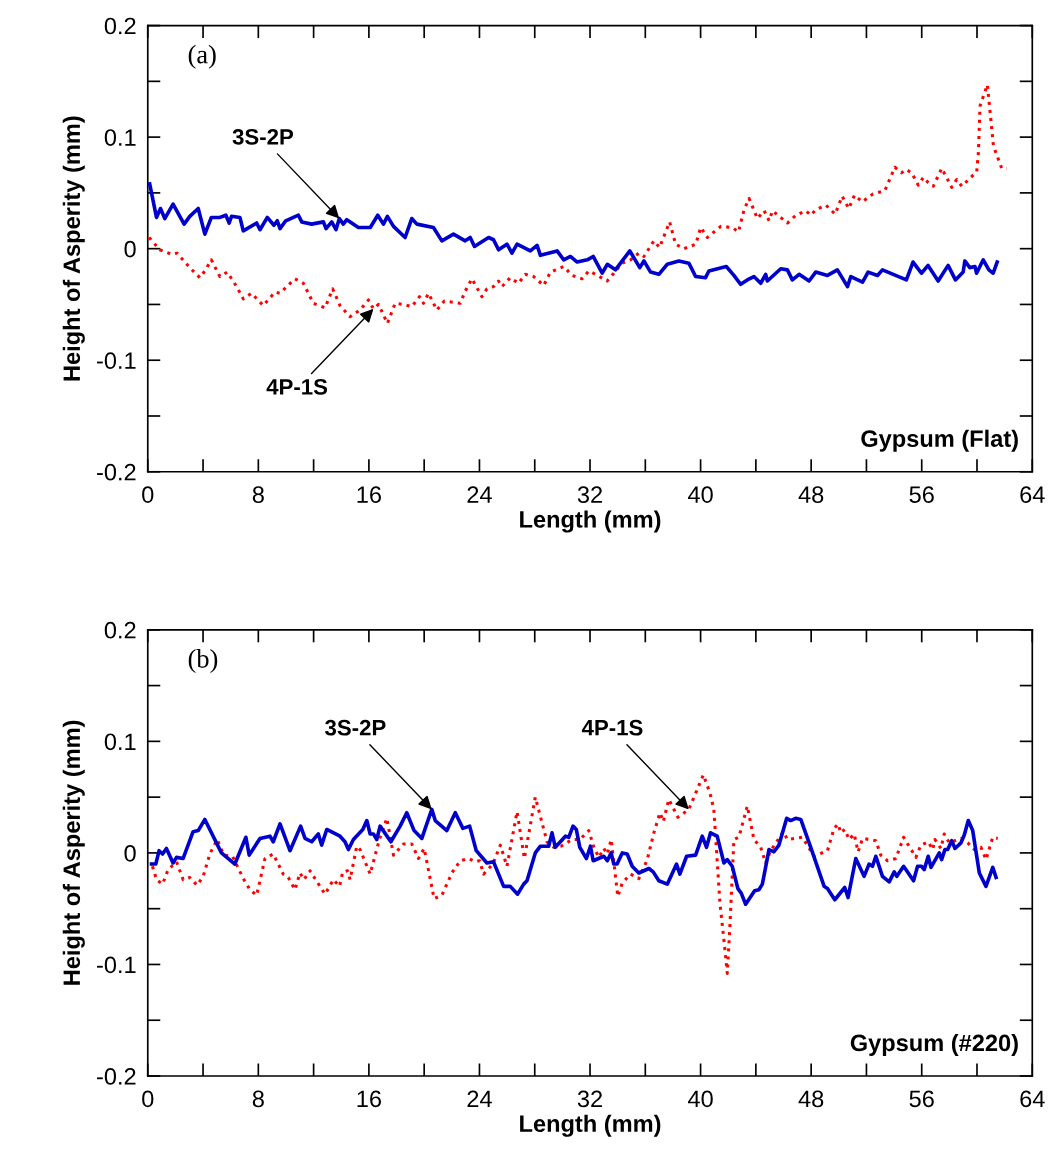 This screenshot has height=1162, width=1048. Describe the element at coordinates (934, 1044) in the screenshot. I see `annotation: Gypsum (#220)` at that location.